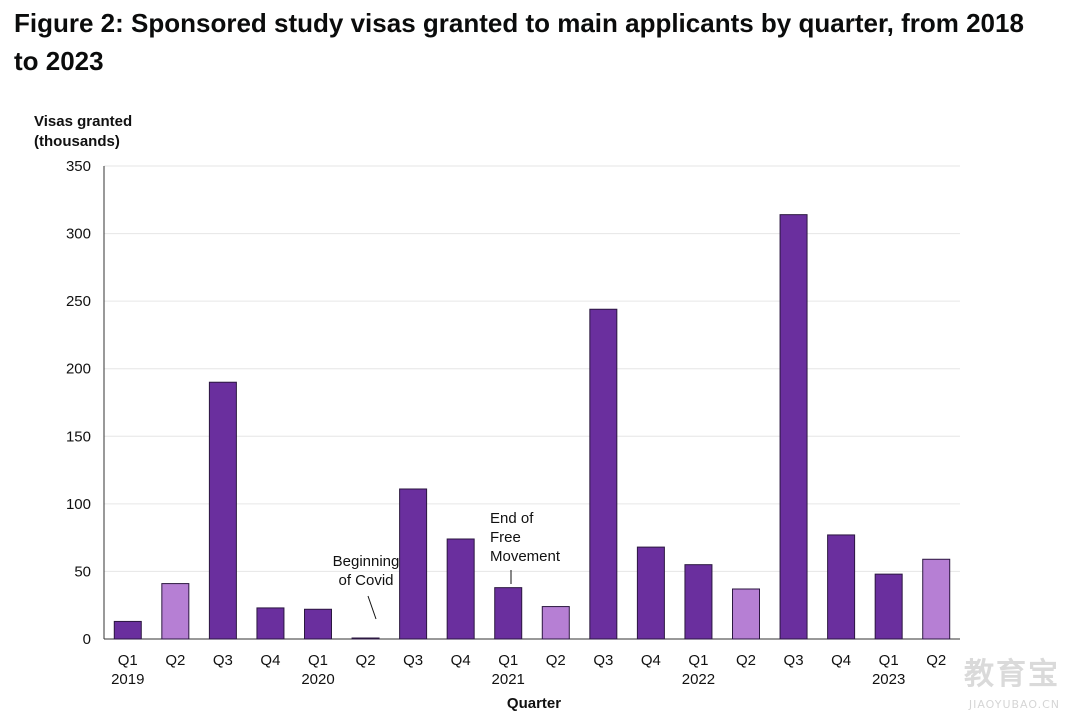  What do you see at coordinates (87, 639) in the screenshot?
I see `y-tick-label: 0` at bounding box center [87, 639].